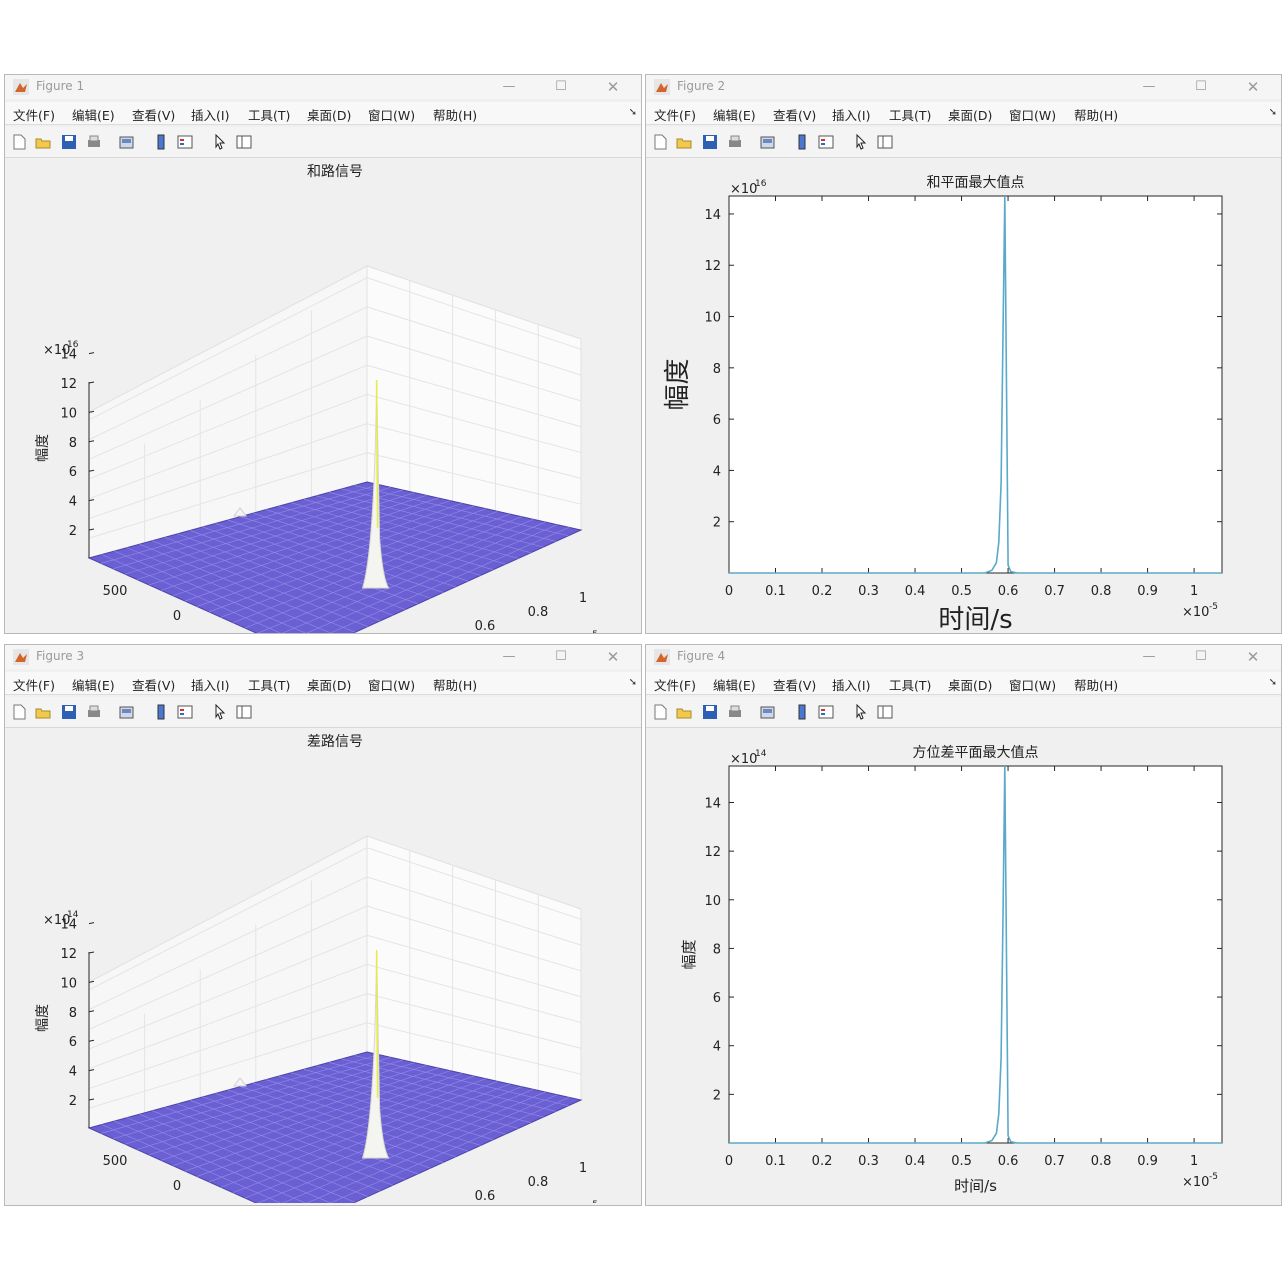 Image resolution: width=1282 pixels, height=1282 pixels. I want to click on z-tick-label: 12, so click(68, 954).